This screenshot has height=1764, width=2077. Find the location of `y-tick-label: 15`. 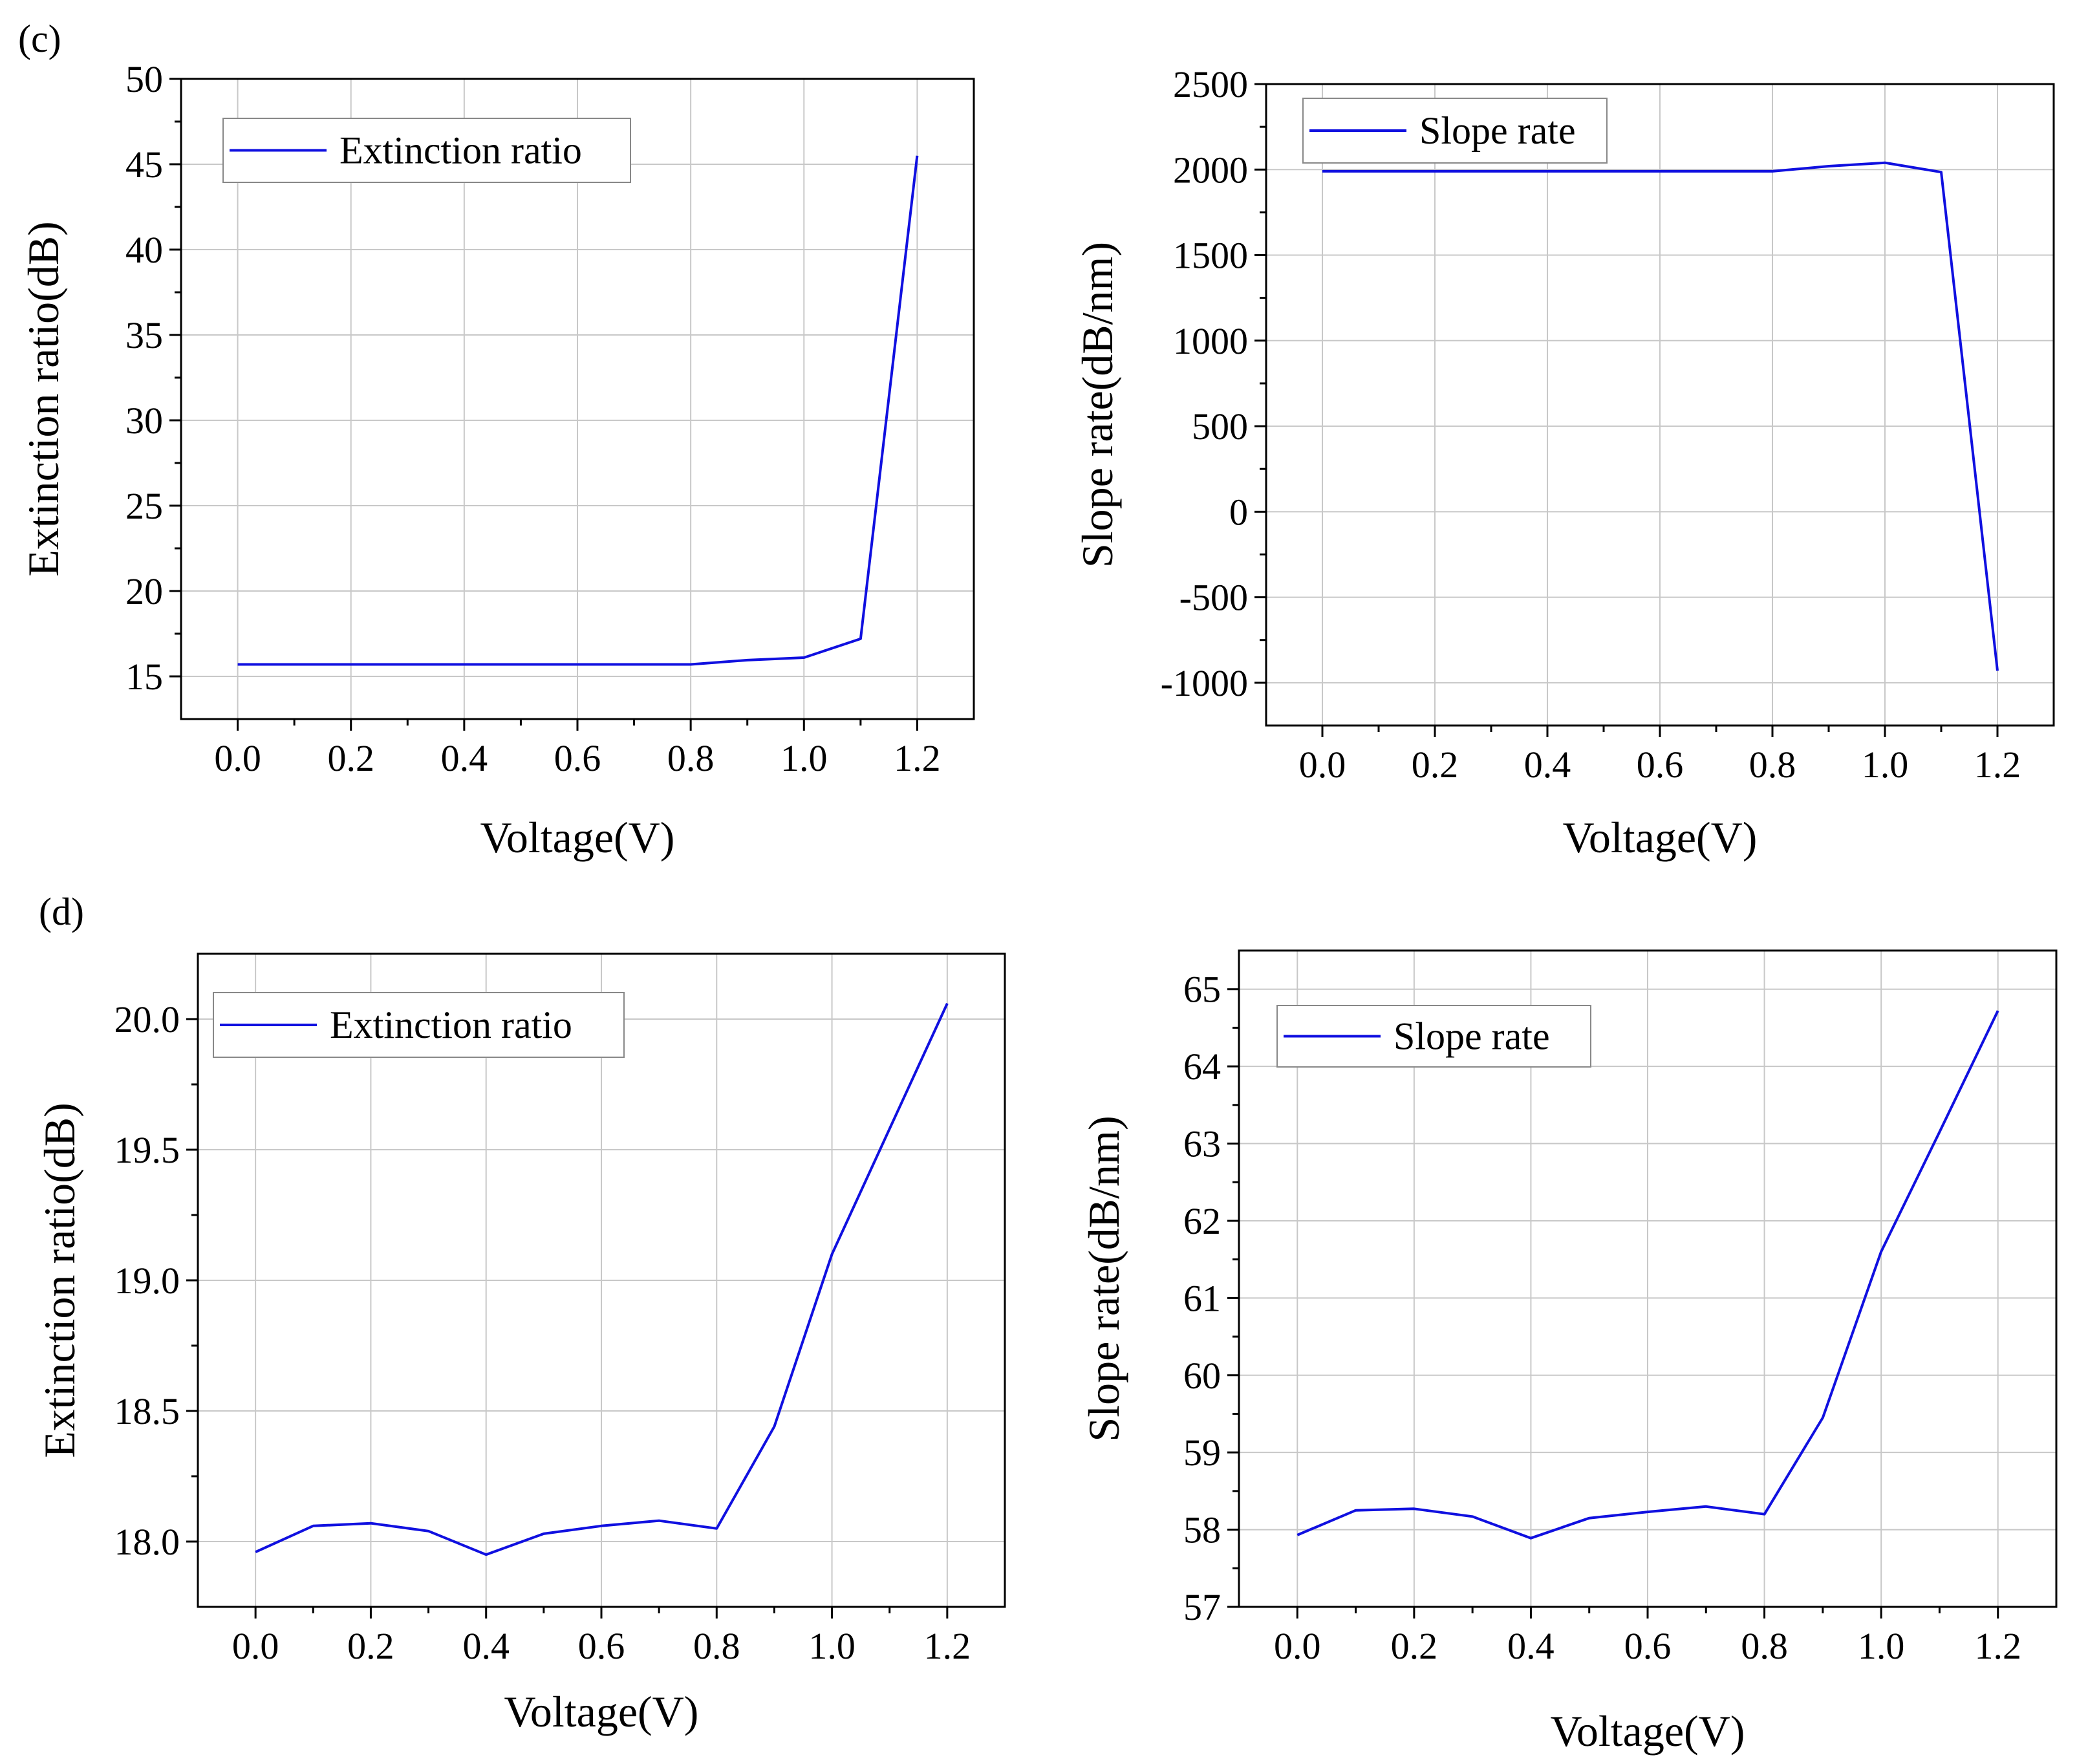

y-tick-label: 15 is located at coordinates (144, 677).